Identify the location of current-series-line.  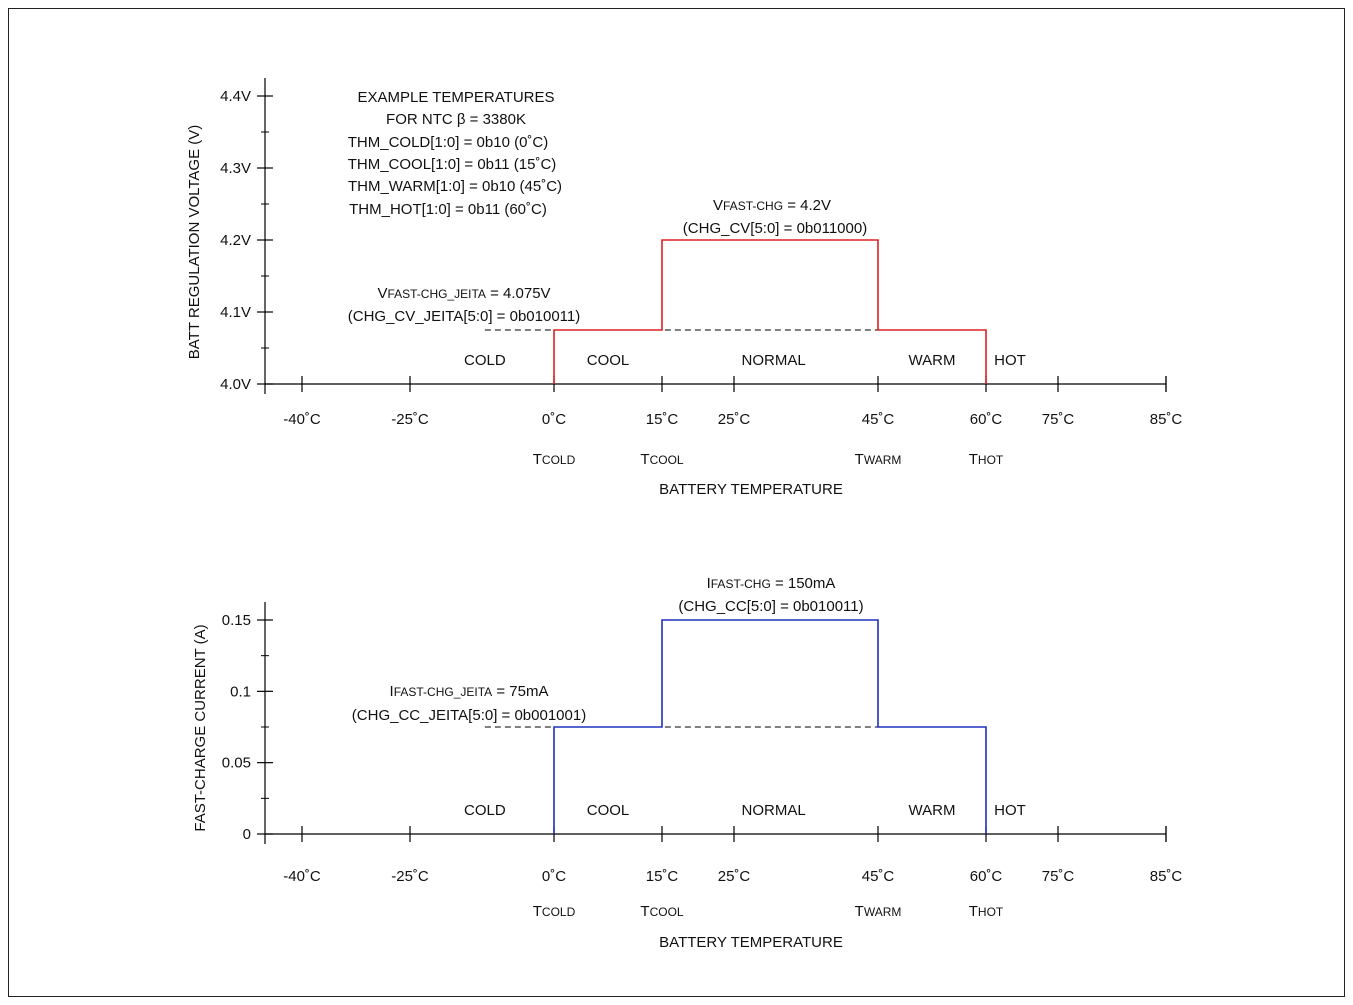
(770, 726).